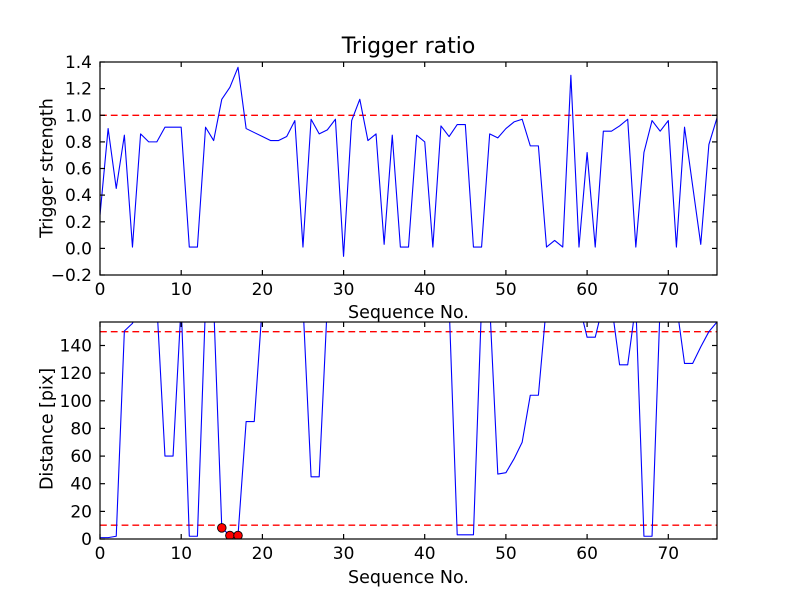  Describe the element at coordinates (78, 63) in the screenshot. I see `y-tick-label: 1.4` at that location.